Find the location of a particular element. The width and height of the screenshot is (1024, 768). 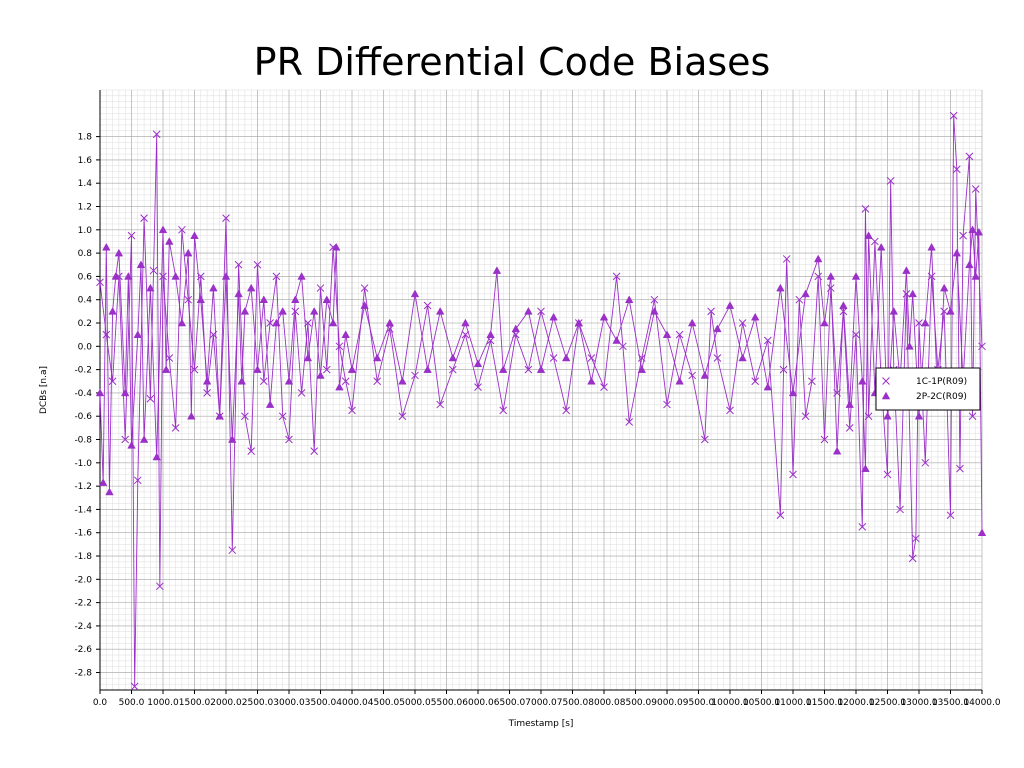

y-tick-label: -2.0 is located at coordinates (83, 580).